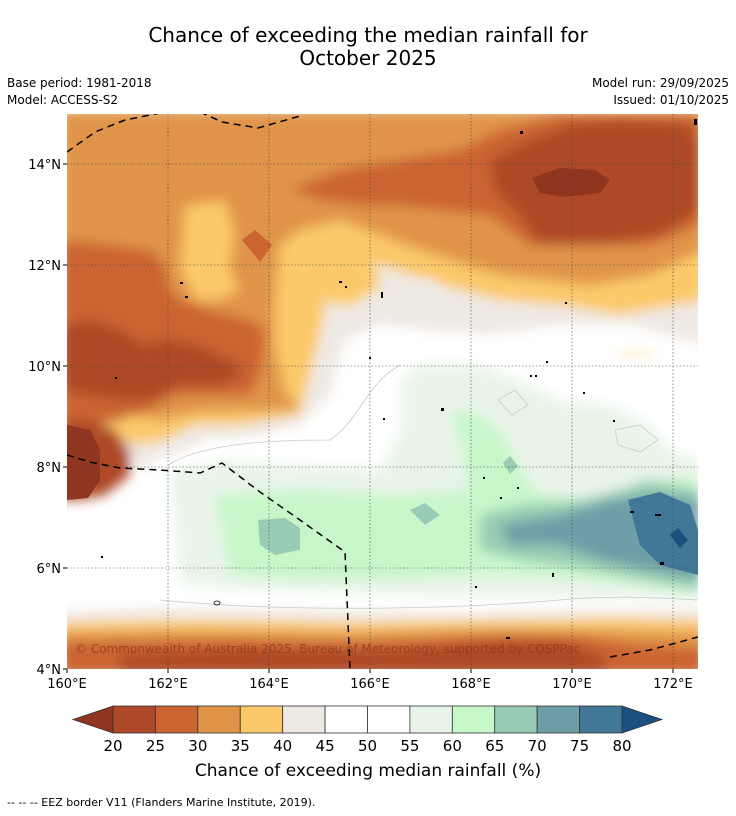  What do you see at coordinates (279, 536) in the screenshot?
I see `region-65-70-west` at bounding box center [279, 536].